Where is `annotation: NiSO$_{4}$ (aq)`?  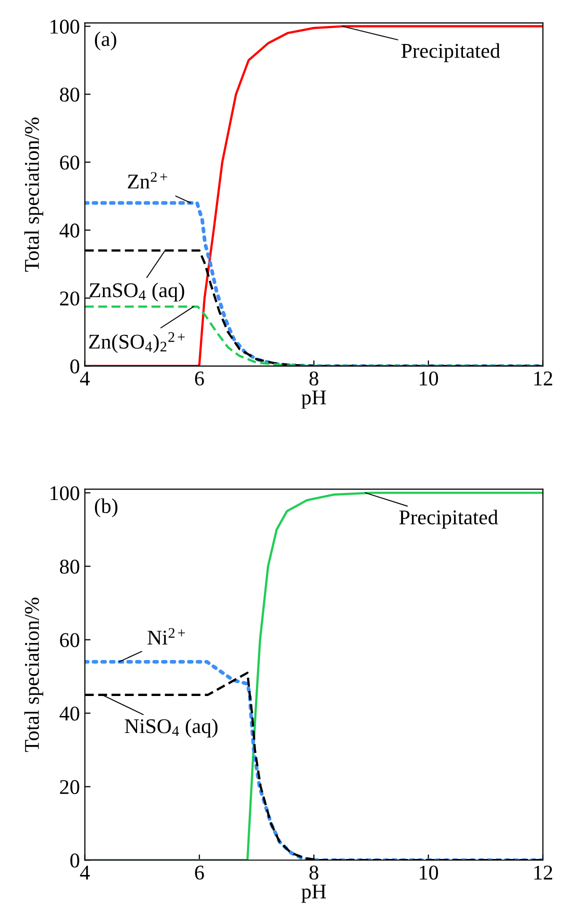
annotation: NiSO$_{4}$ (aq) is located at coordinates (171, 728).